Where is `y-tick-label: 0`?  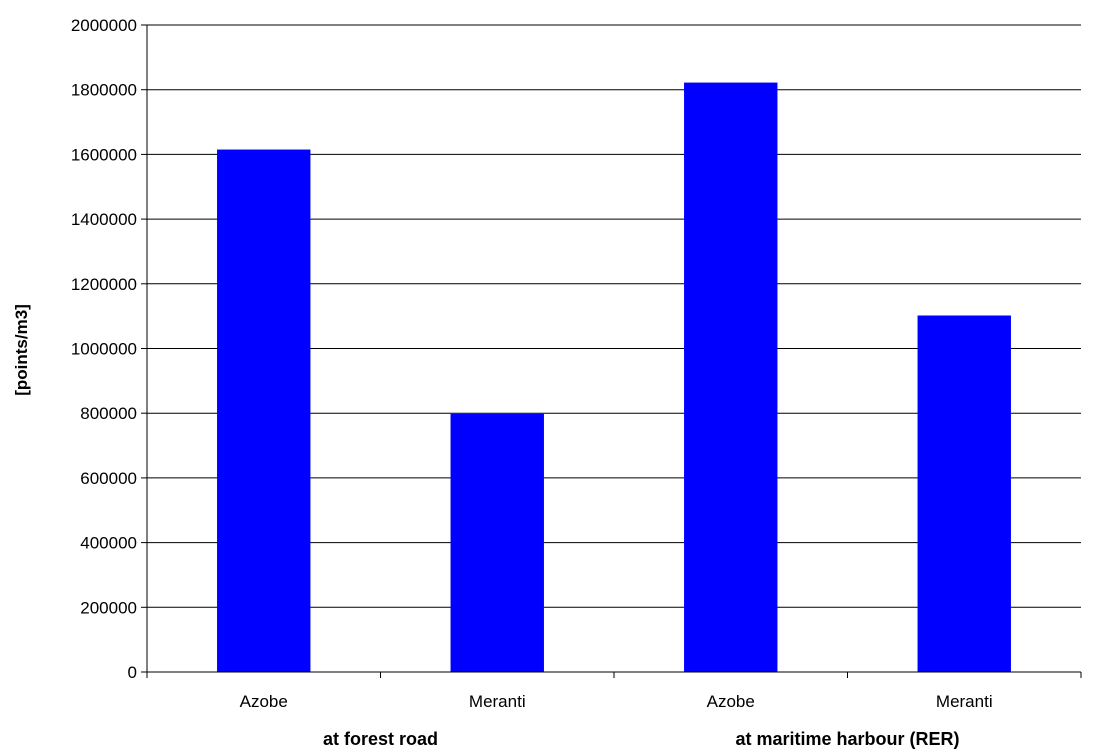
y-tick-label: 0 is located at coordinates (132, 672).